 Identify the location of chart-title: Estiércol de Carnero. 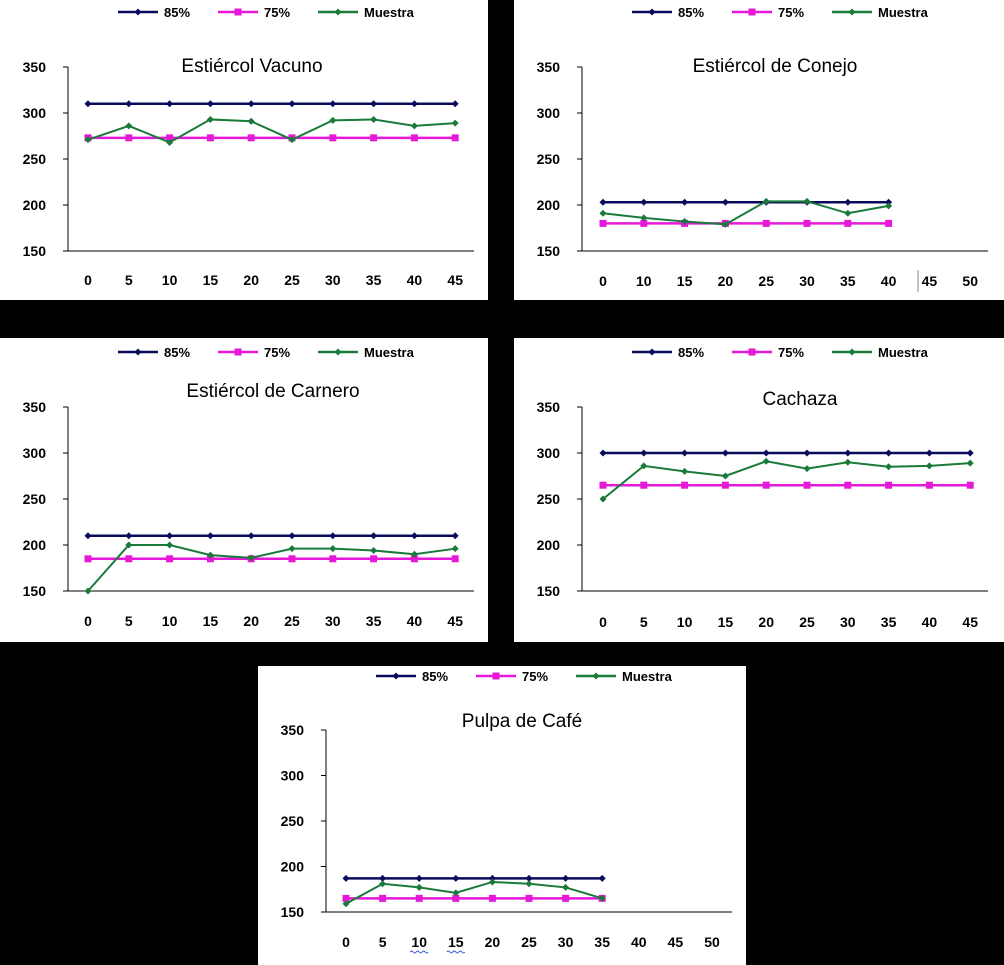
(272, 391).